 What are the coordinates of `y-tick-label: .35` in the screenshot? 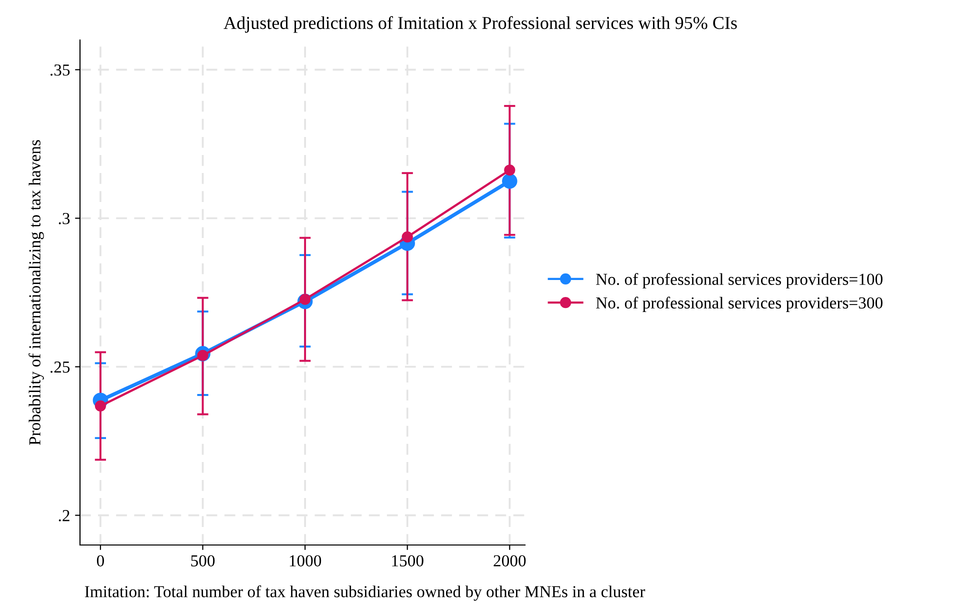 It's located at (60, 70).